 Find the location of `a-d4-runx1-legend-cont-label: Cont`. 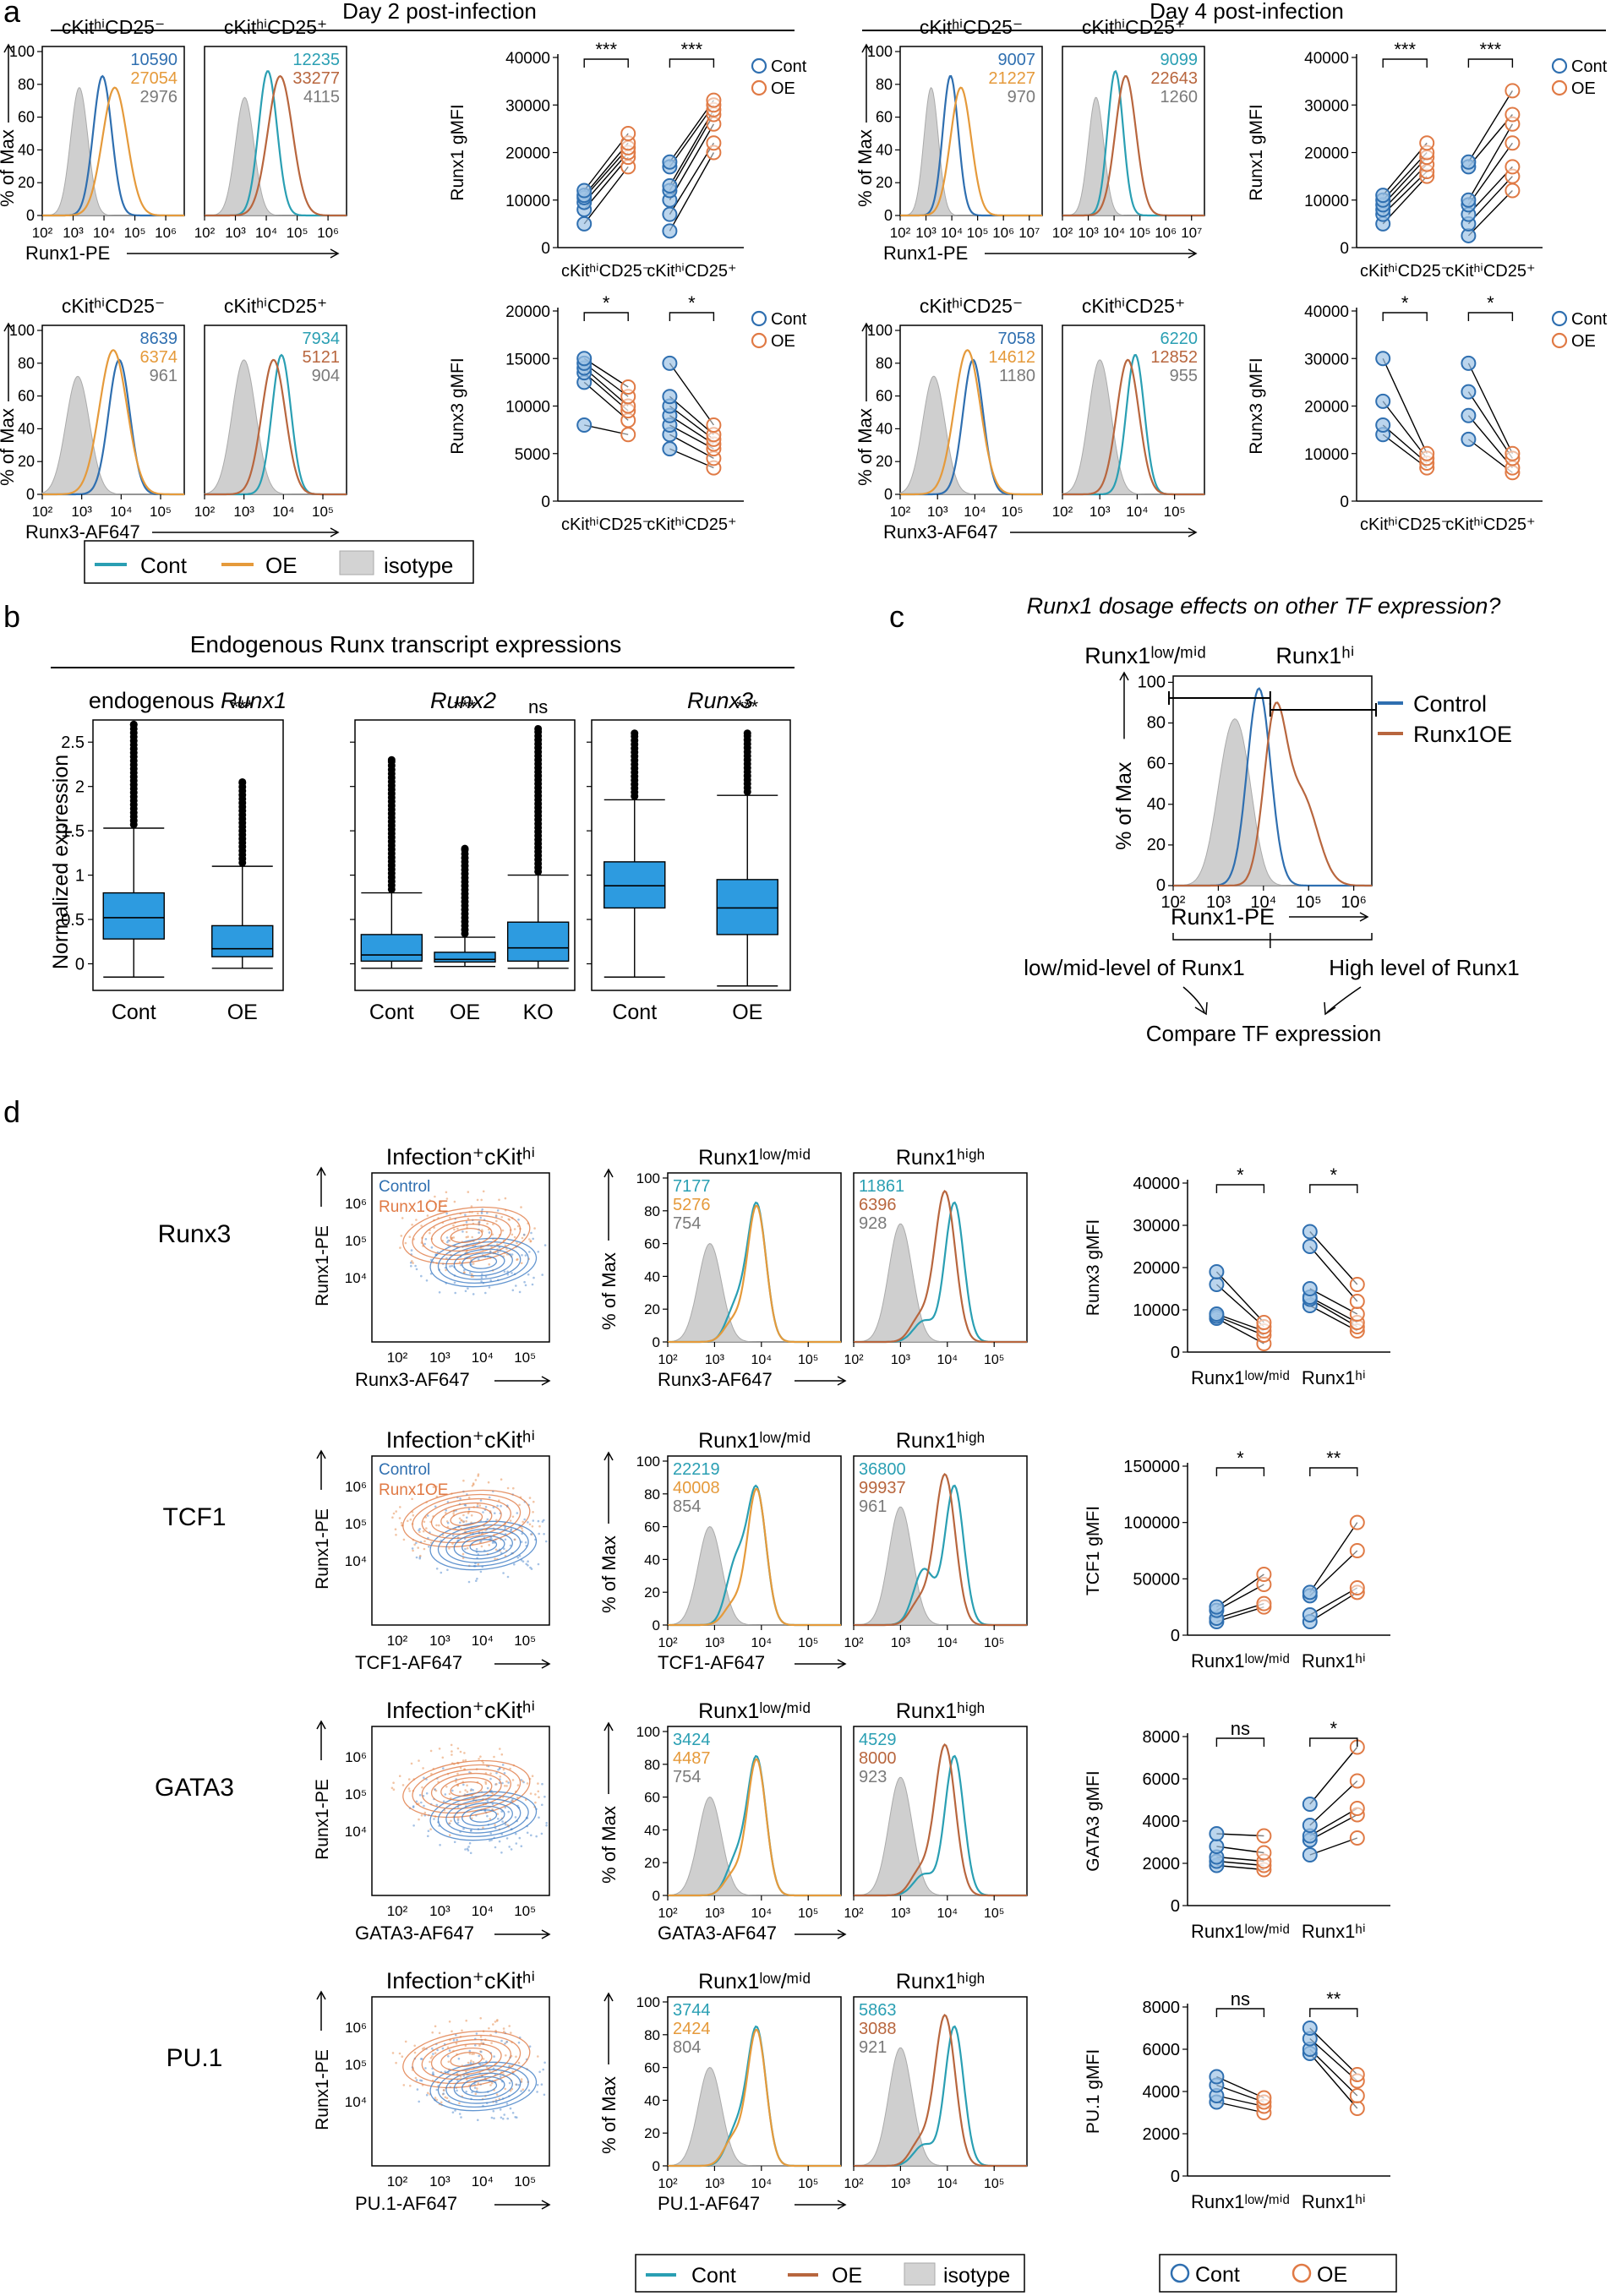

a-d4-runx1-legend-cont-label: Cont is located at coordinates (1589, 66).